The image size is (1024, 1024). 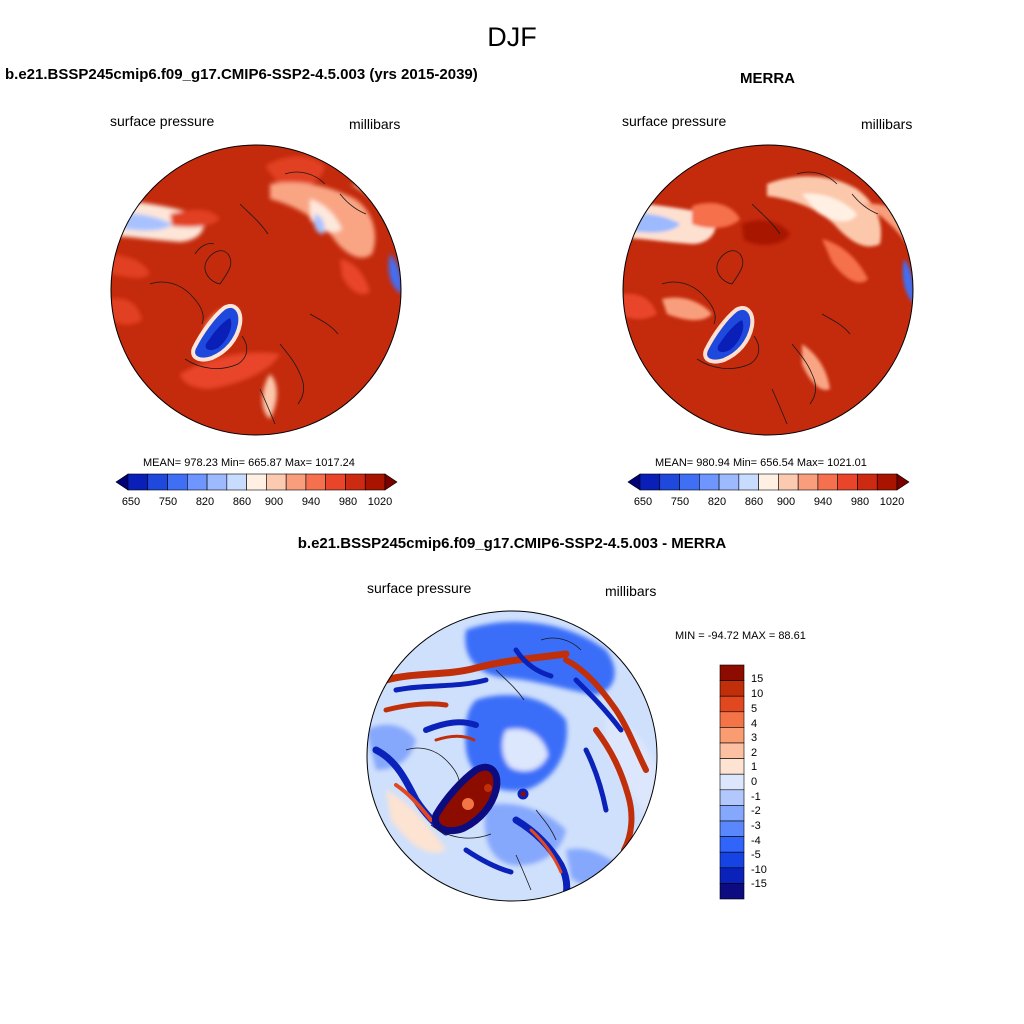 I want to click on model-variable-label: surface pressure, so click(x=162, y=121).